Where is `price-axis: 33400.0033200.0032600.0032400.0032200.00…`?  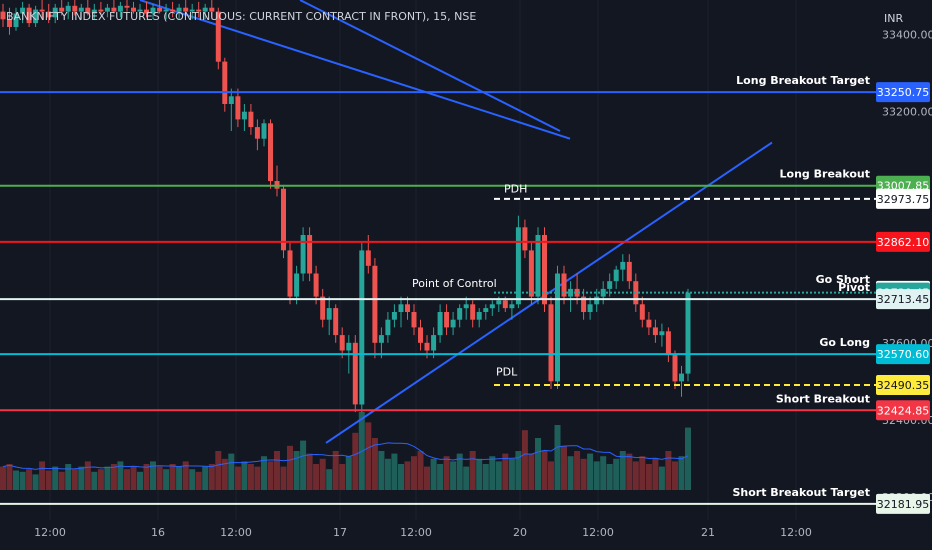 price-axis: 33400.0033200.0032600.0032400.0032200.00… is located at coordinates (904, 260).